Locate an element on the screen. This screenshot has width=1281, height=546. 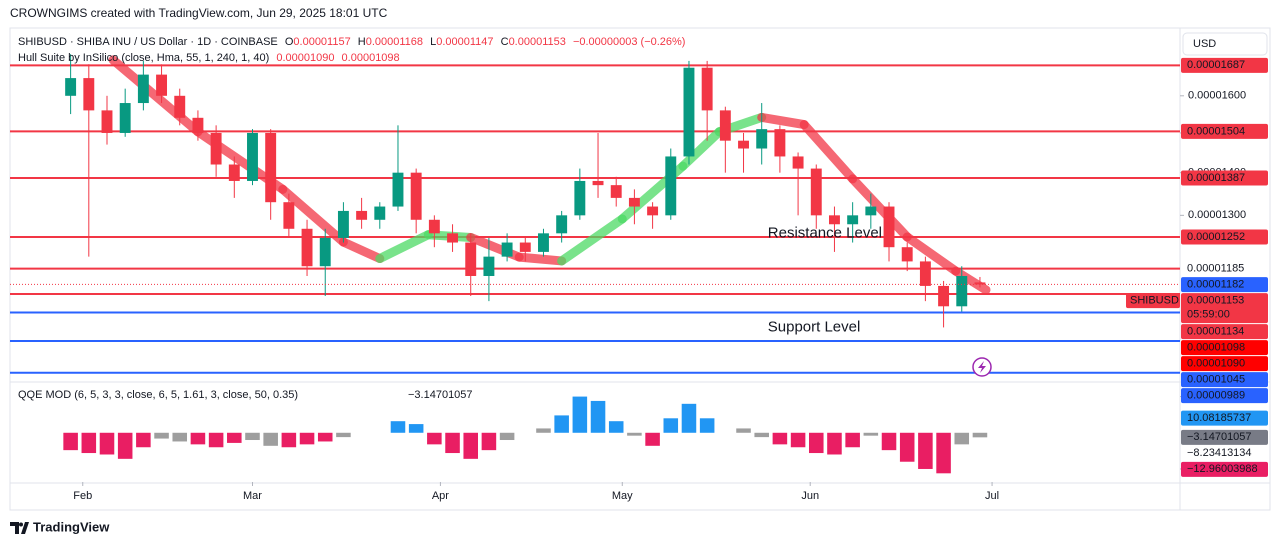
axis-label: 0.00001045 is located at coordinates (1216, 380).